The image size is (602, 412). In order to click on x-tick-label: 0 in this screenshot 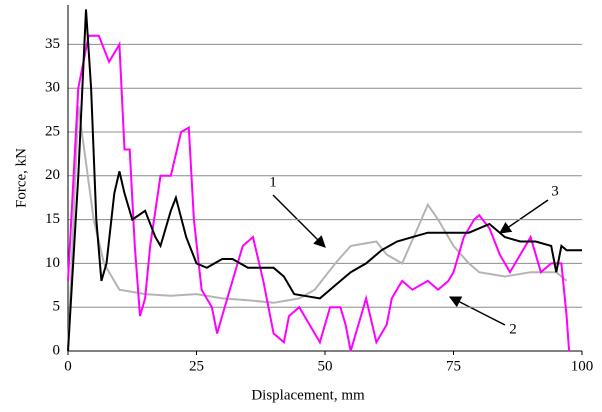, I will do `click(68, 366)`.